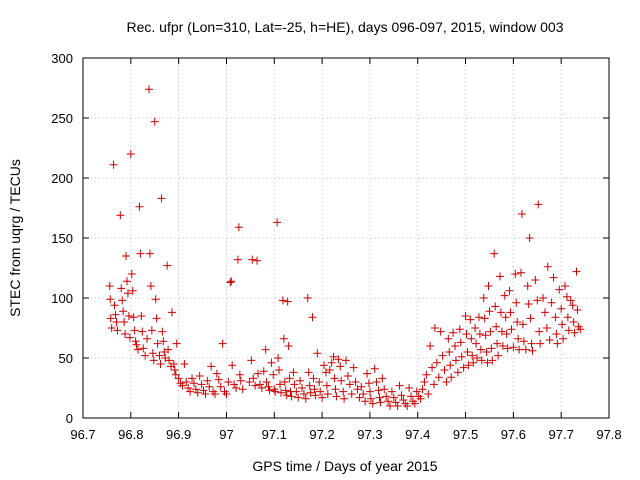 The image size is (640, 480). Describe the element at coordinates (69, 418) in the screenshot. I see `y-tick-label: 0` at that location.